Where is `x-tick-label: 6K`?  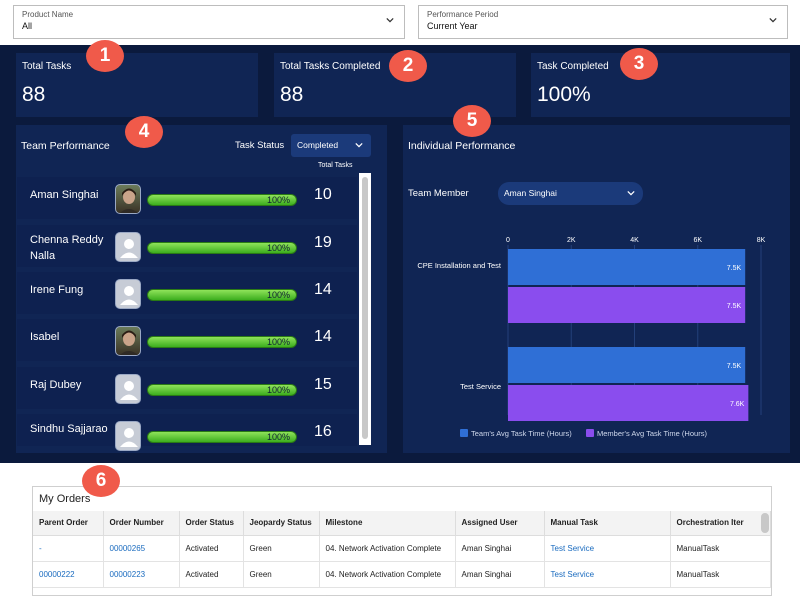 x-tick-label: 6K is located at coordinates (697, 240).